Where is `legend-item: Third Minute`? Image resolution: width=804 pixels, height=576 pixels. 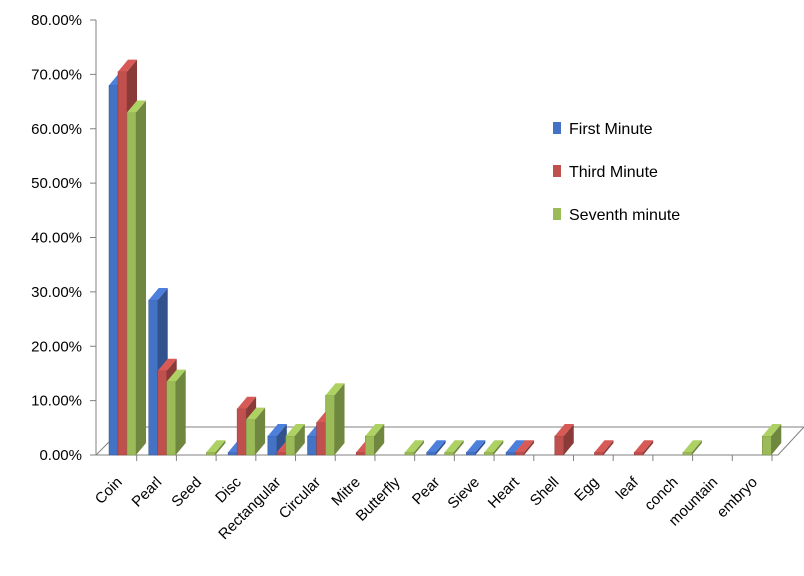
legend-item: Third Minute is located at coordinates (605, 172).